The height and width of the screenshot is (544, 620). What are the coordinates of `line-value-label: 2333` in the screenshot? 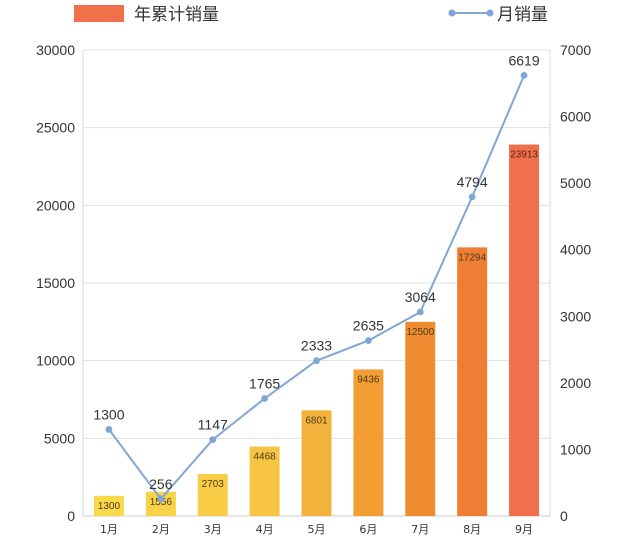 It's located at (316, 346).